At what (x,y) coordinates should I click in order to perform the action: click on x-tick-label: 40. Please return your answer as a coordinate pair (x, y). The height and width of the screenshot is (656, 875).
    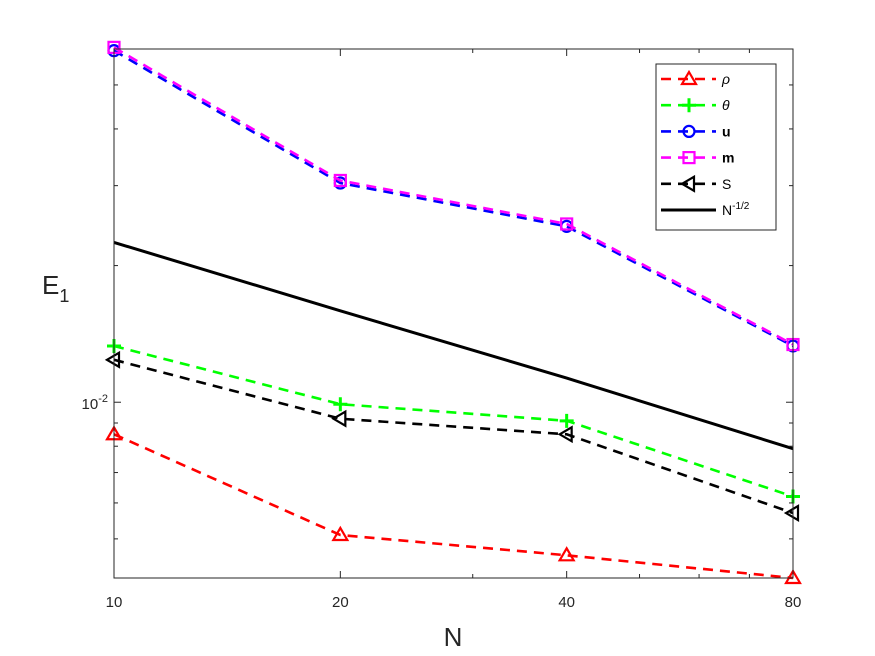
    Looking at the image, I should click on (566, 602).